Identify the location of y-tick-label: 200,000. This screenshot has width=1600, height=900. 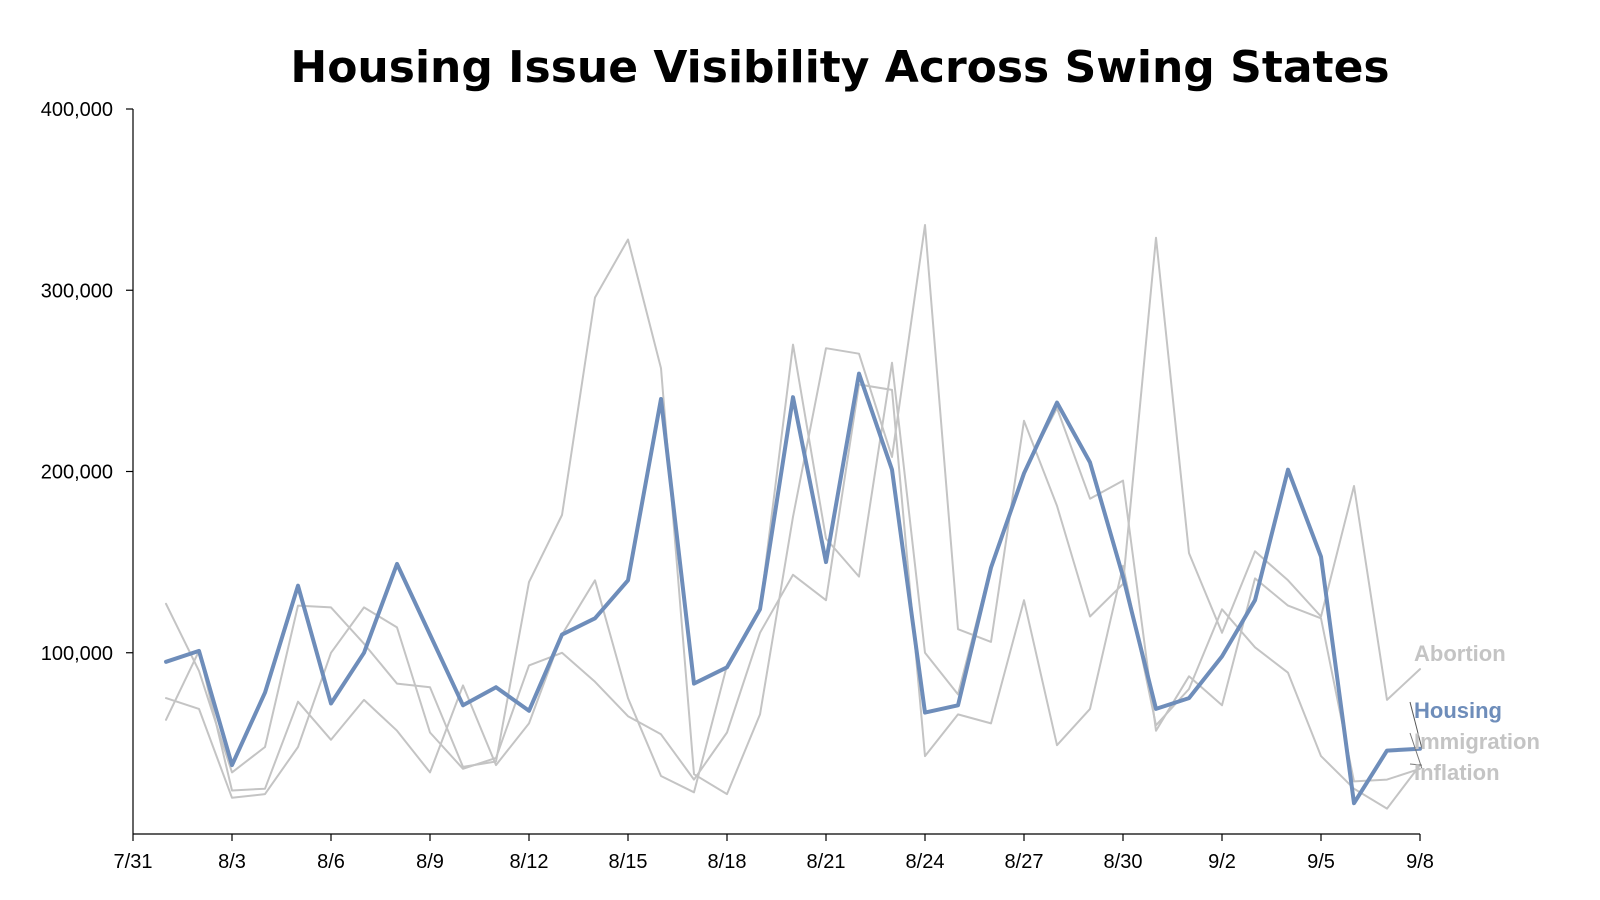
(77, 473).